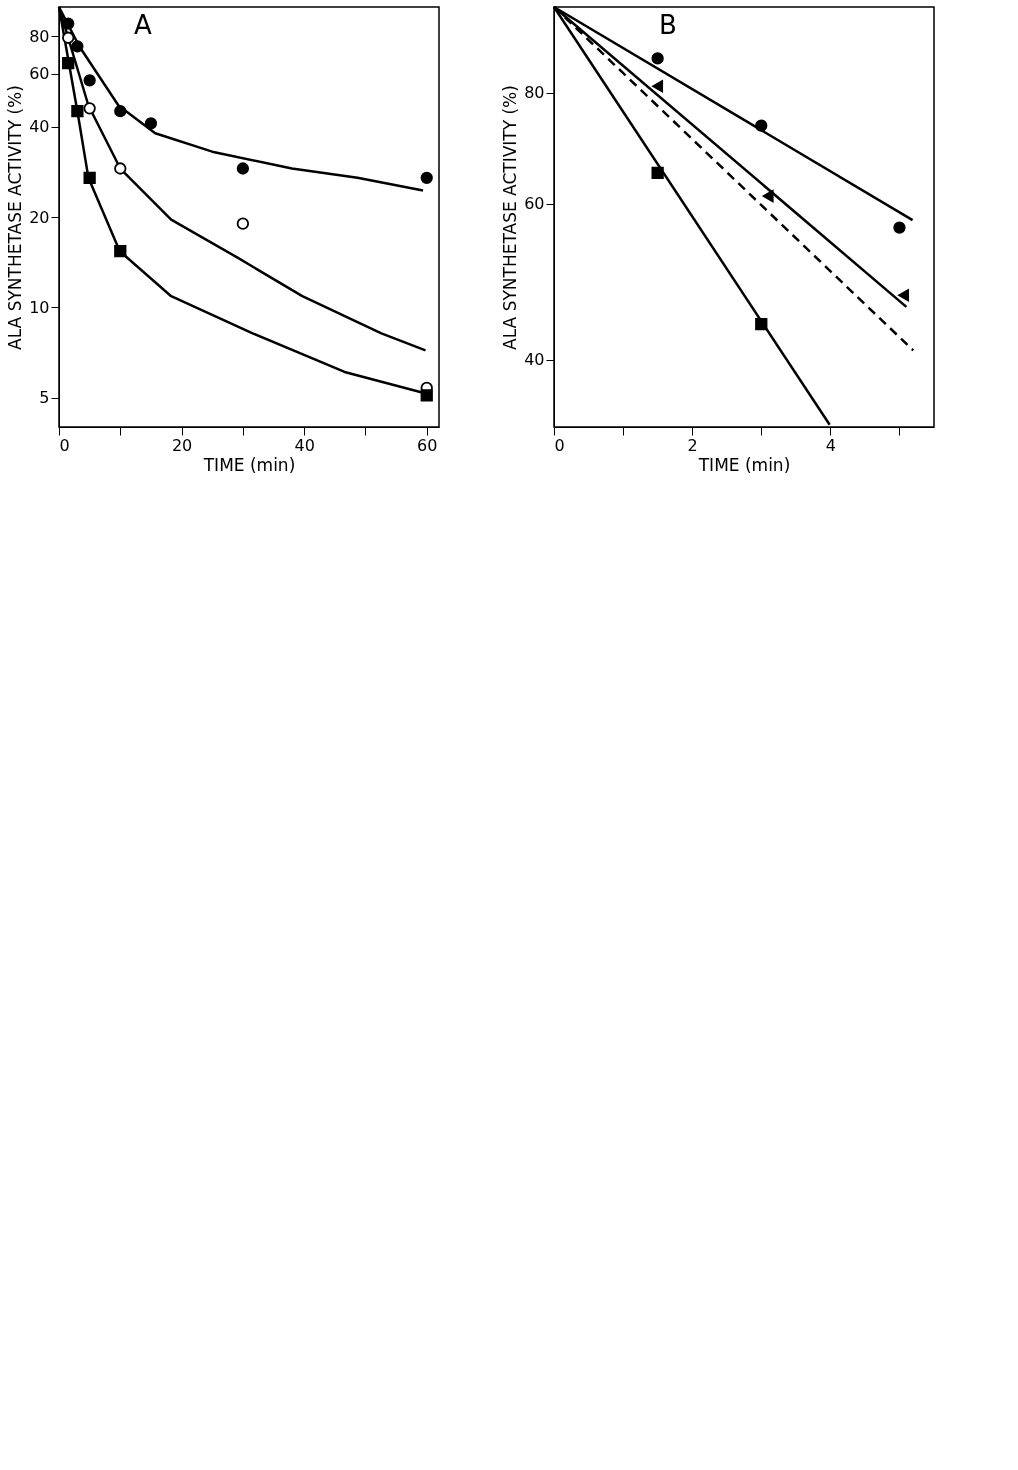  What do you see at coordinates (427, 445) in the screenshot?
I see `x-tick-label: 60` at bounding box center [427, 445].